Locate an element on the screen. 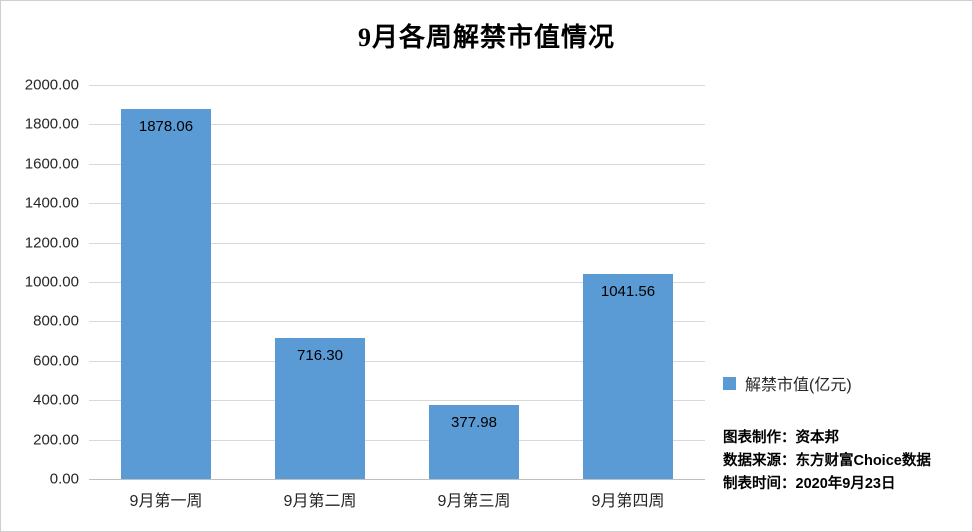 This screenshot has width=973, height=532. note-line: 数据来源：东方财富Choice数据 is located at coordinates (827, 461).